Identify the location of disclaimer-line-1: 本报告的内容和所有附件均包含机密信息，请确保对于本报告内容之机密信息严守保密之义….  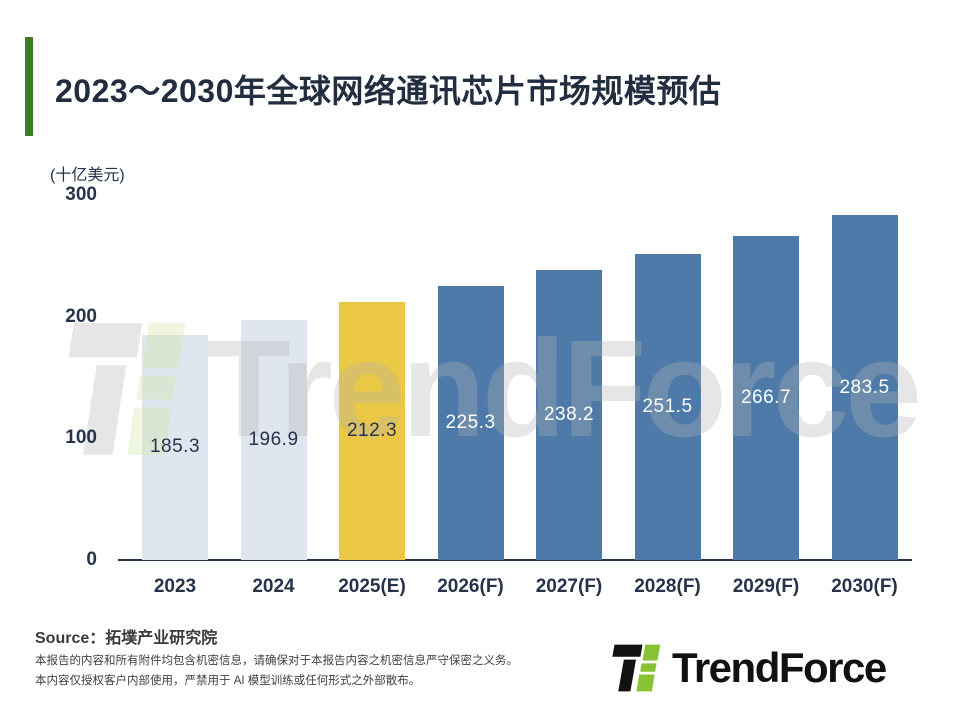
(276, 661).